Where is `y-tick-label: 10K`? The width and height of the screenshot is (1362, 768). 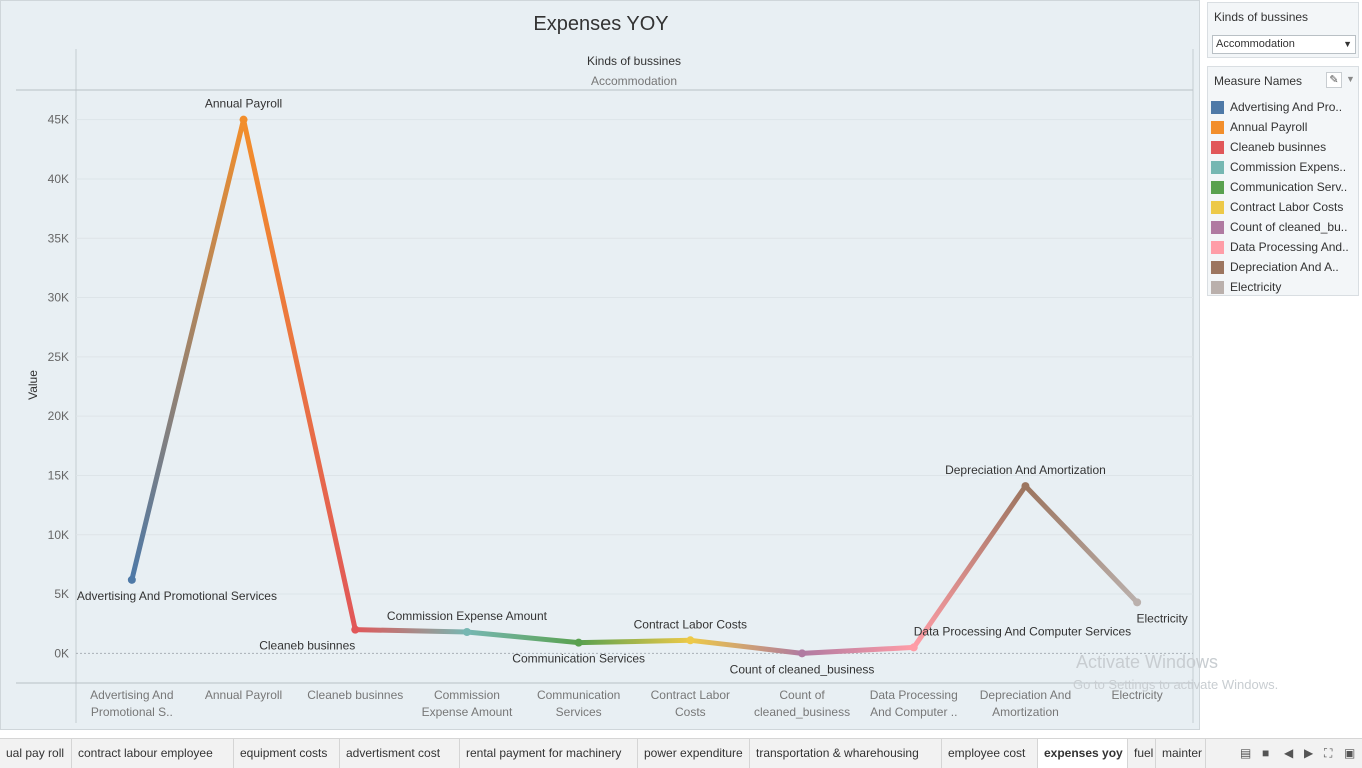
y-tick-label: 10K is located at coordinates (58, 535).